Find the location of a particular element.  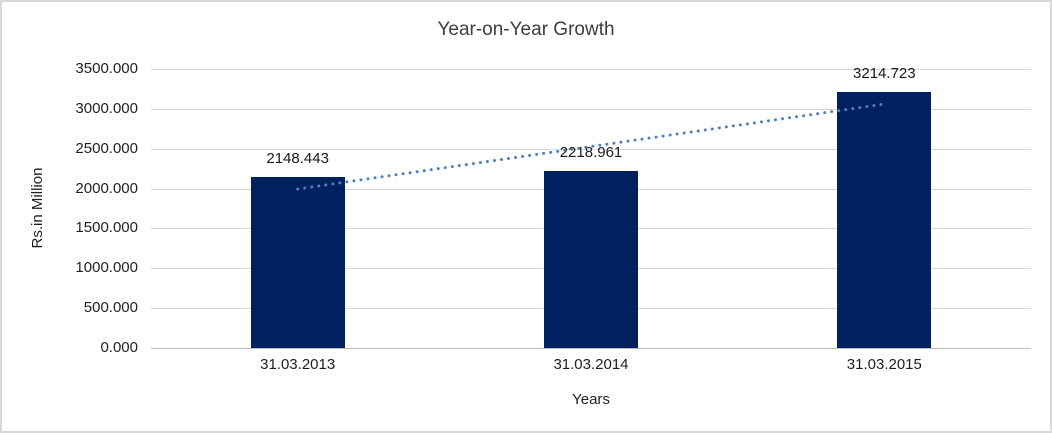

y-tick-label: 500.000 is located at coordinates (110, 308).